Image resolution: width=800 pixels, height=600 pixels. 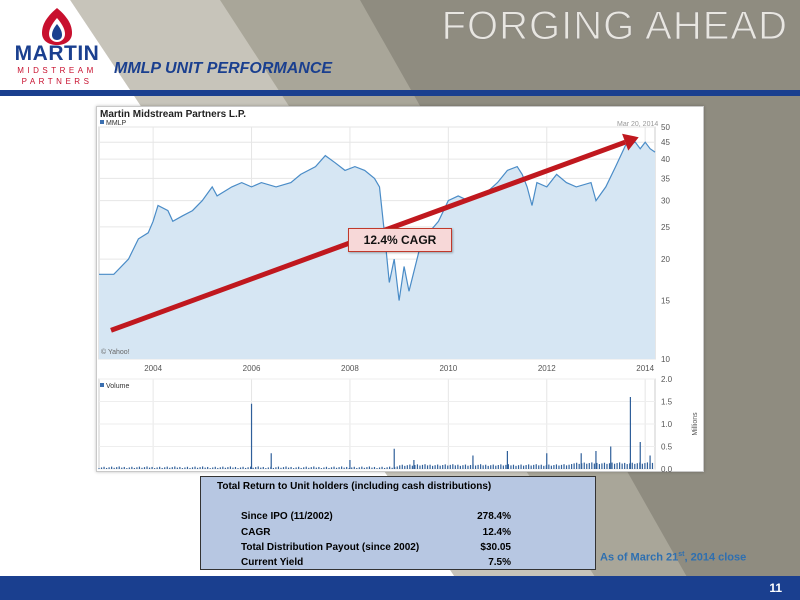 What do you see at coordinates (499, 562) in the screenshot?
I see `row-value: 7.5%` at bounding box center [499, 562].